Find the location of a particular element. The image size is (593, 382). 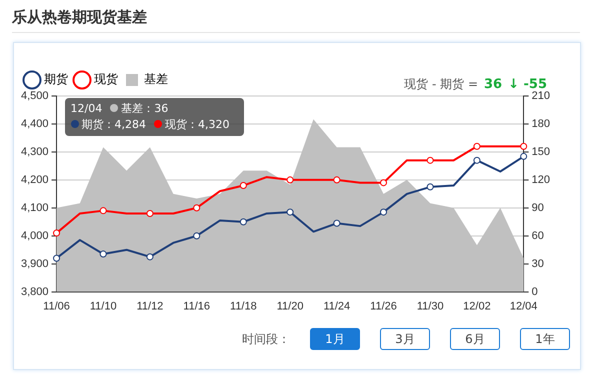

x-tick-label: 12/02 is located at coordinates (477, 306).